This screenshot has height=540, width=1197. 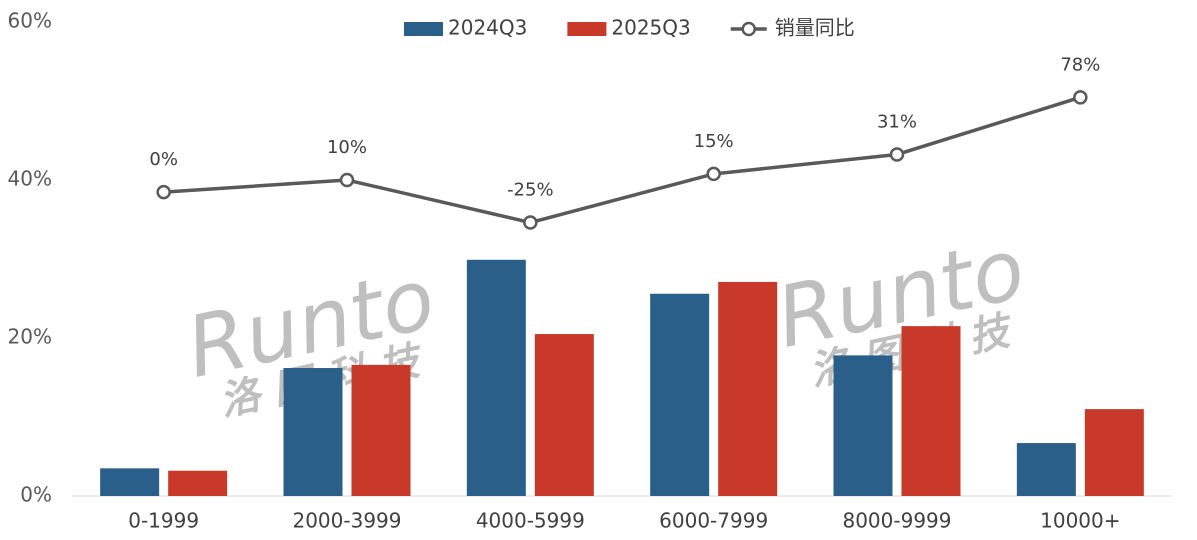 What do you see at coordinates (30, 337) in the screenshot?
I see `y-tick-label: 20%` at bounding box center [30, 337].